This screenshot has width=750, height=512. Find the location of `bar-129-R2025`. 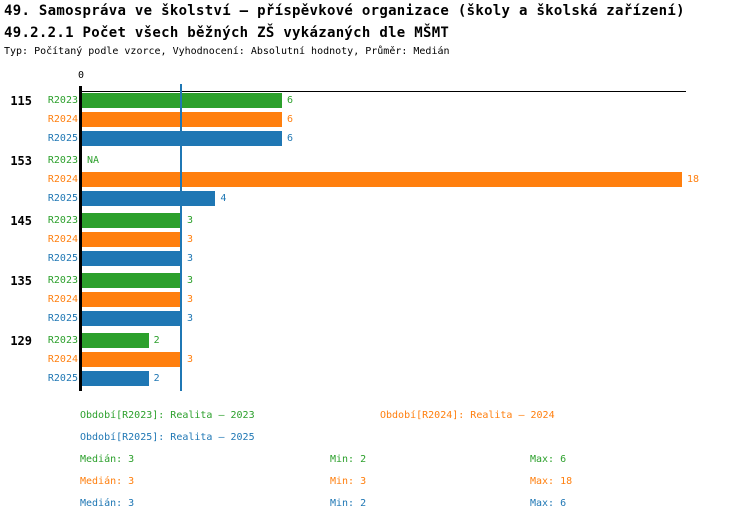

bar-129-R2025 is located at coordinates (115, 378).